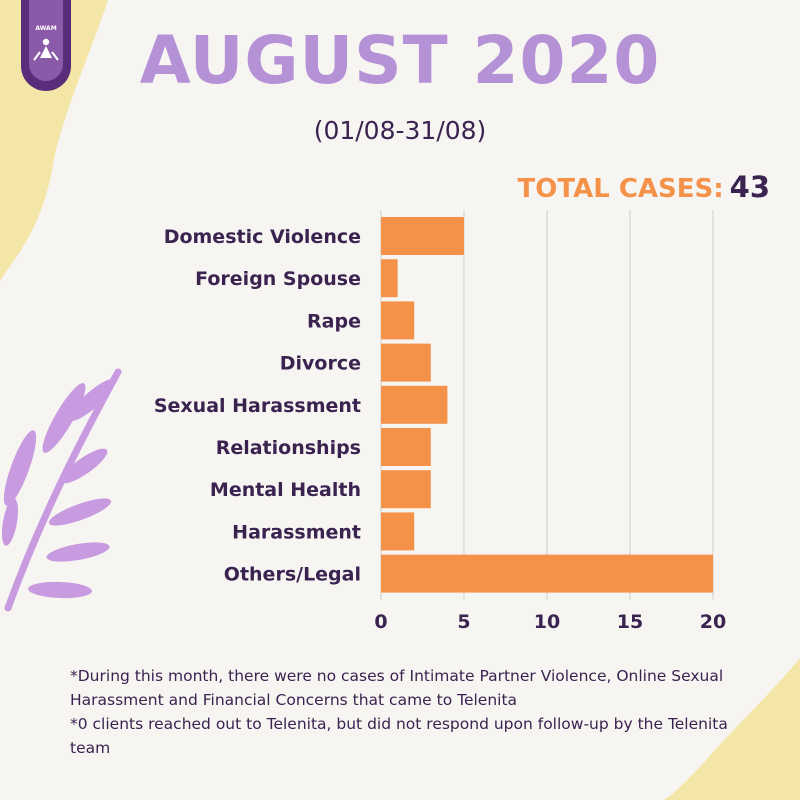 The image size is (800, 800). What do you see at coordinates (46, 49) in the screenshot?
I see `logo-figure-icon` at bounding box center [46, 49].